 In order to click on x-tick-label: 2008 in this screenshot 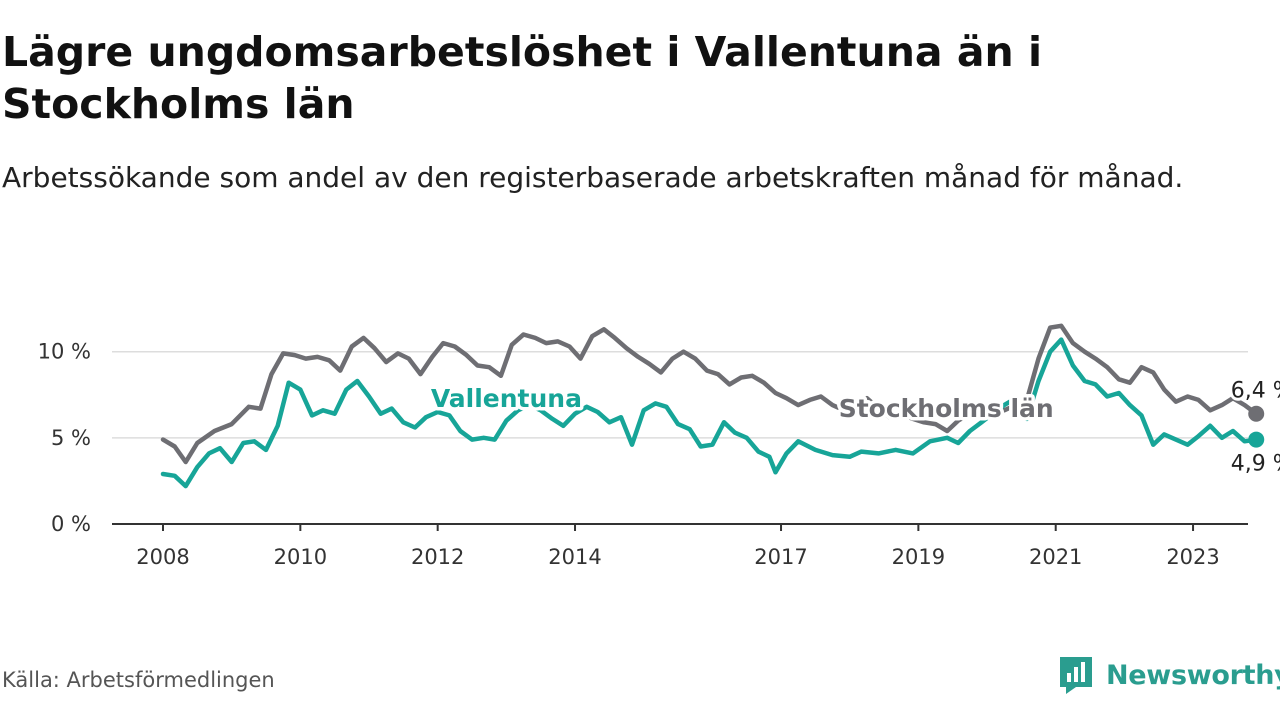, I will do `click(162, 557)`.